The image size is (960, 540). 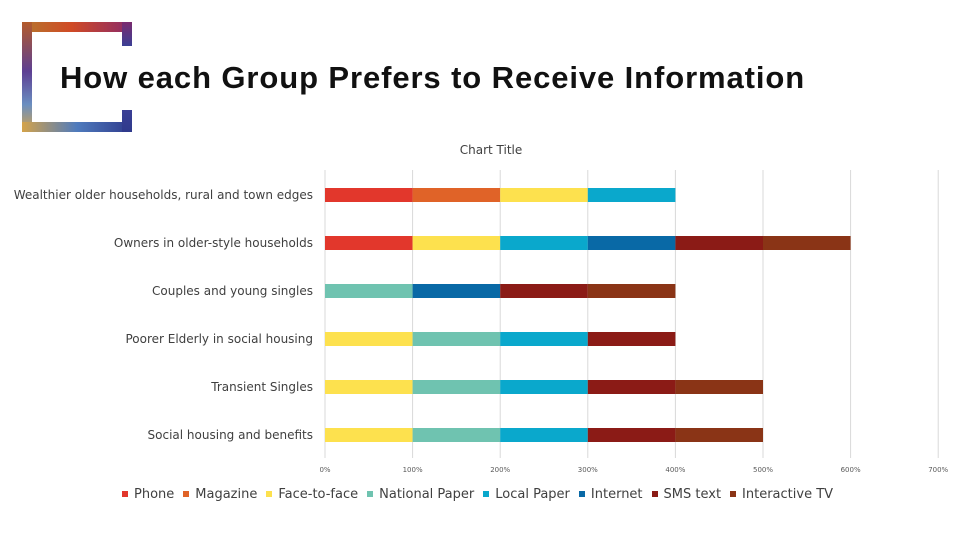 What do you see at coordinates (491, 150) in the screenshot?
I see `chart-title: Chart Title` at bounding box center [491, 150].